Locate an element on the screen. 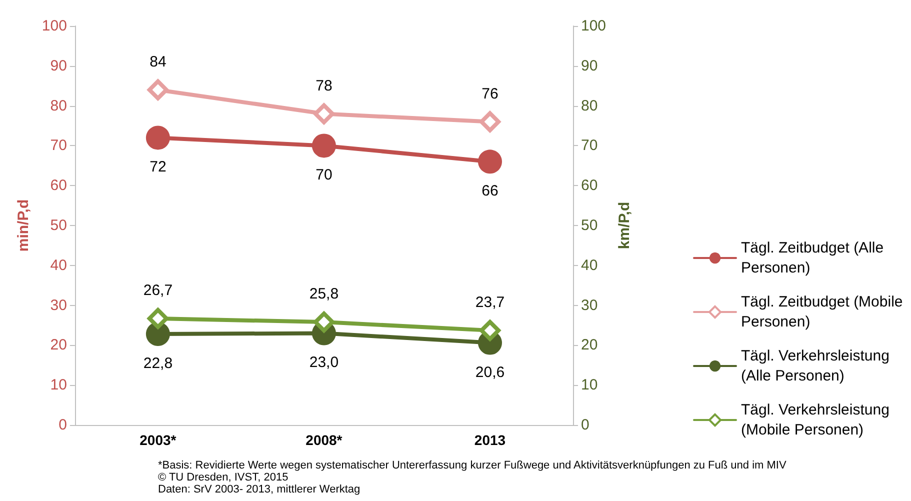 Image resolution: width=911 pixels, height=501 pixels. y-tick-label: 90 is located at coordinates (58, 65).